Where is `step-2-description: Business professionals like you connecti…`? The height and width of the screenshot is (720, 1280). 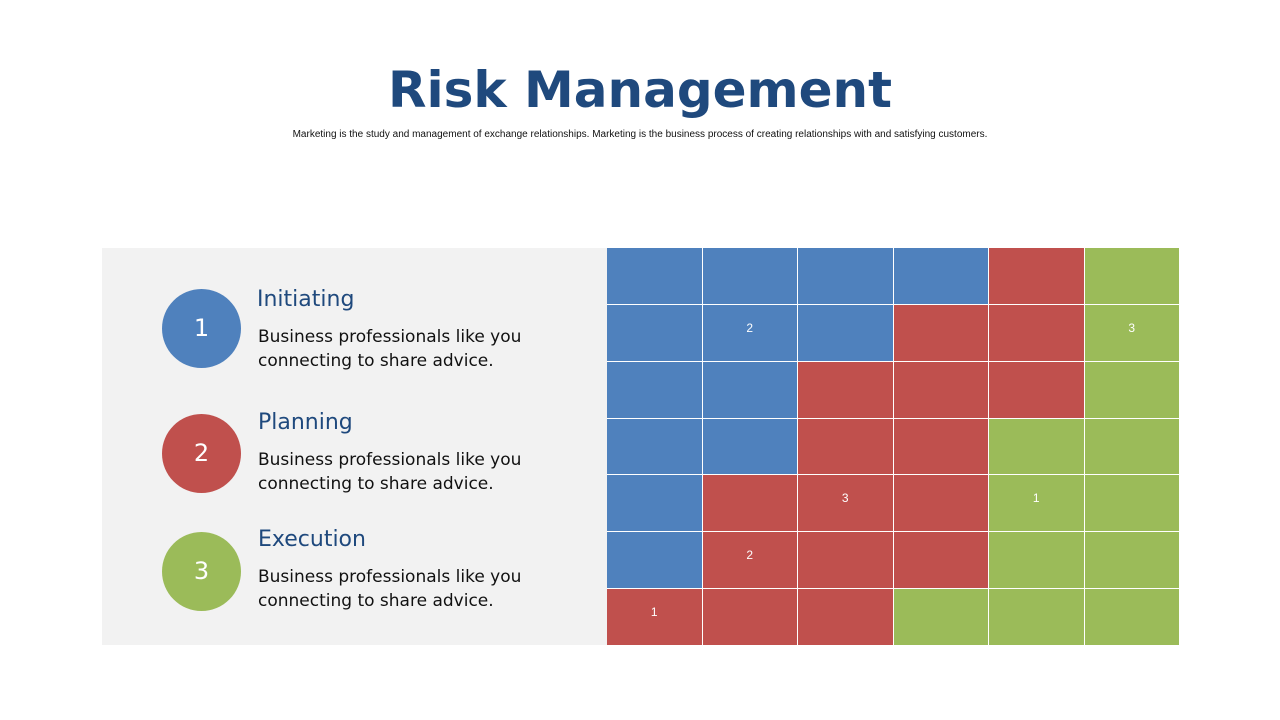
step-2-description: Business professionals like you connecti… is located at coordinates (390, 472).